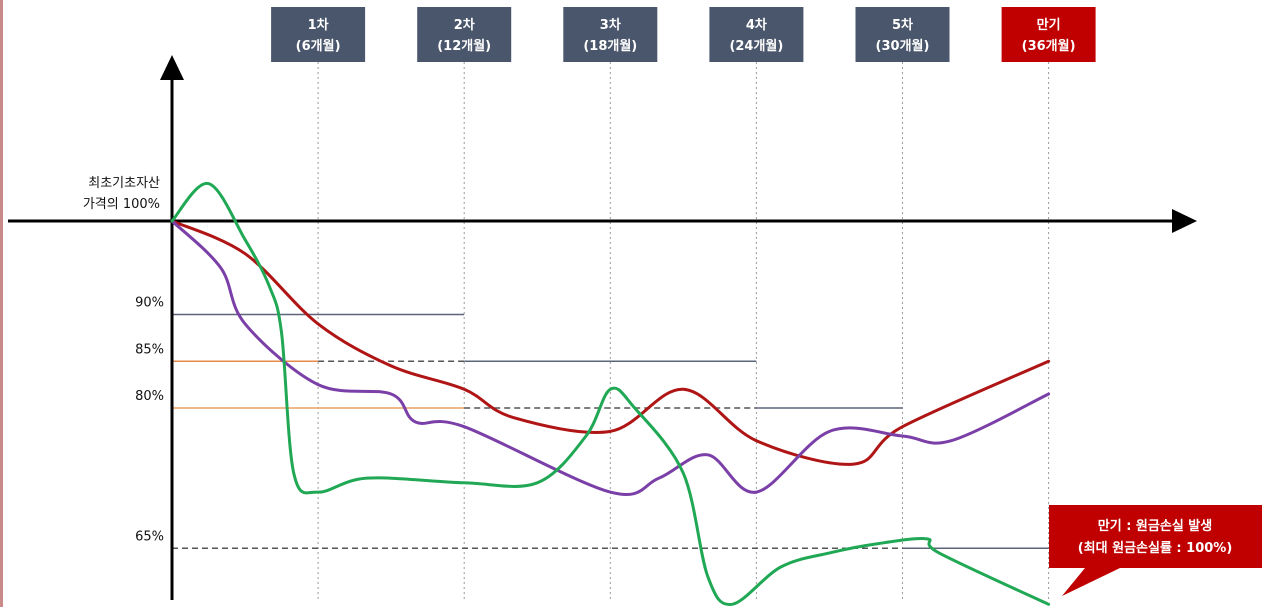  What do you see at coordinates (149, 303) in the screenshot?
I see `y-level-label: 90%` at bounding box center [149, 303].